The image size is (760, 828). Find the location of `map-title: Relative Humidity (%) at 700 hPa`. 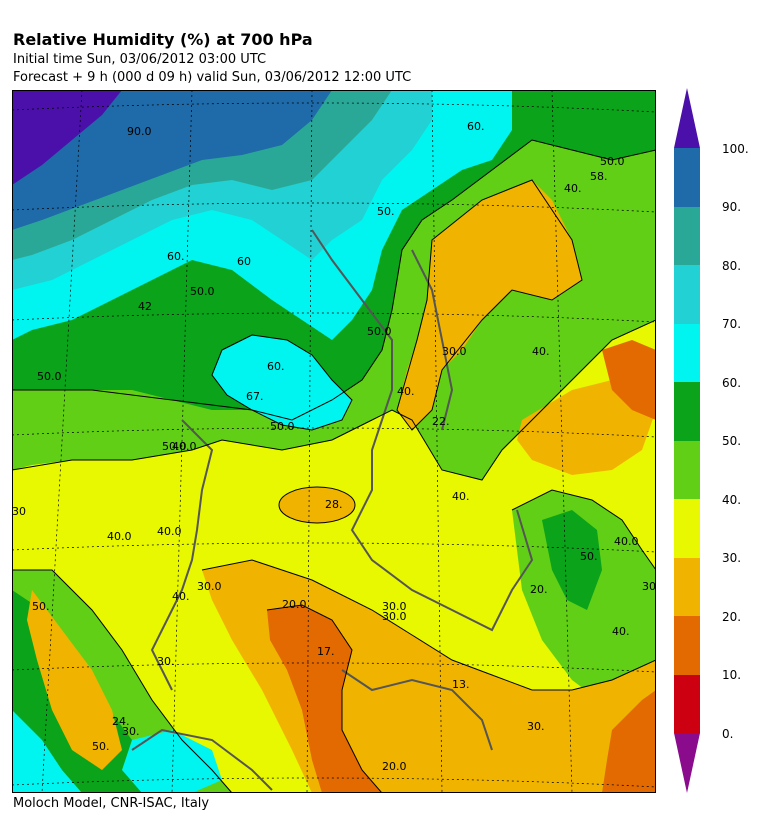

map-title: Relative Humidity (%) at 700 hPa is located at coordinates (163, 39).